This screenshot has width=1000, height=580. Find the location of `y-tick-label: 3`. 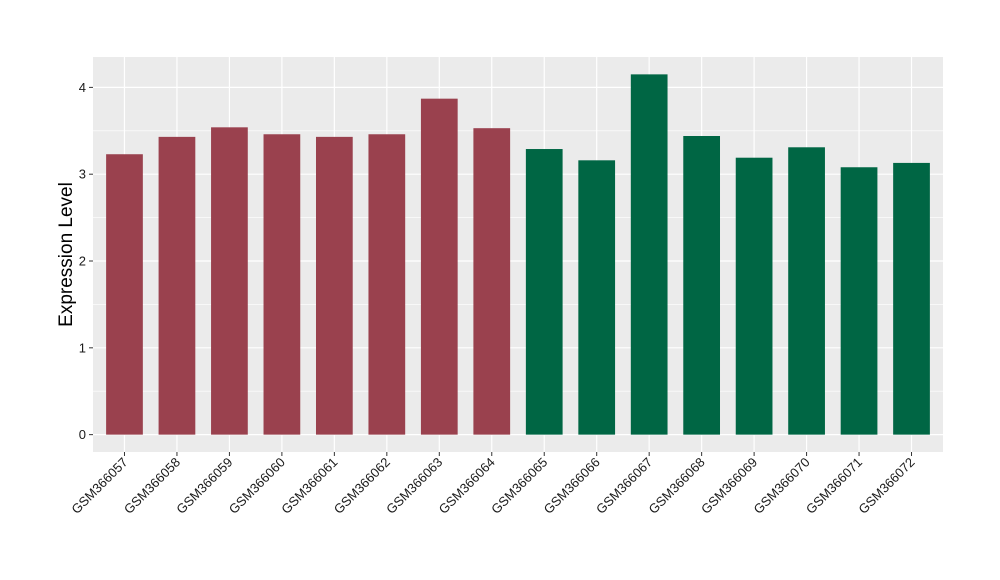

y-tick-label: 3 is located at coordinates (82, 174).